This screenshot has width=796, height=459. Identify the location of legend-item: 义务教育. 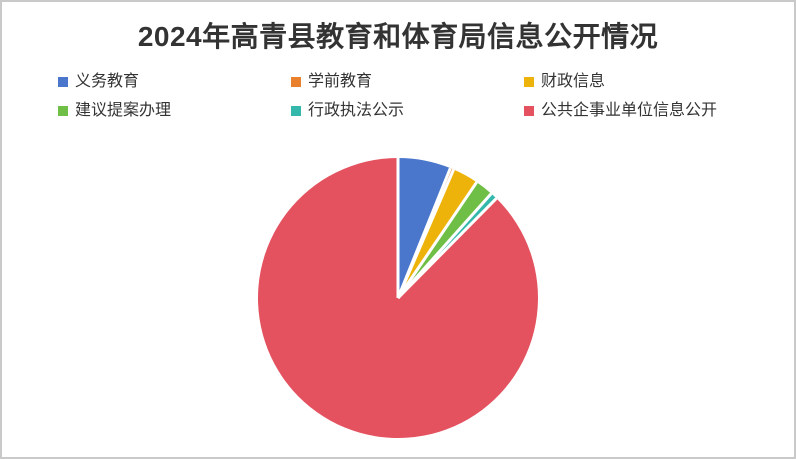
(174, 82).